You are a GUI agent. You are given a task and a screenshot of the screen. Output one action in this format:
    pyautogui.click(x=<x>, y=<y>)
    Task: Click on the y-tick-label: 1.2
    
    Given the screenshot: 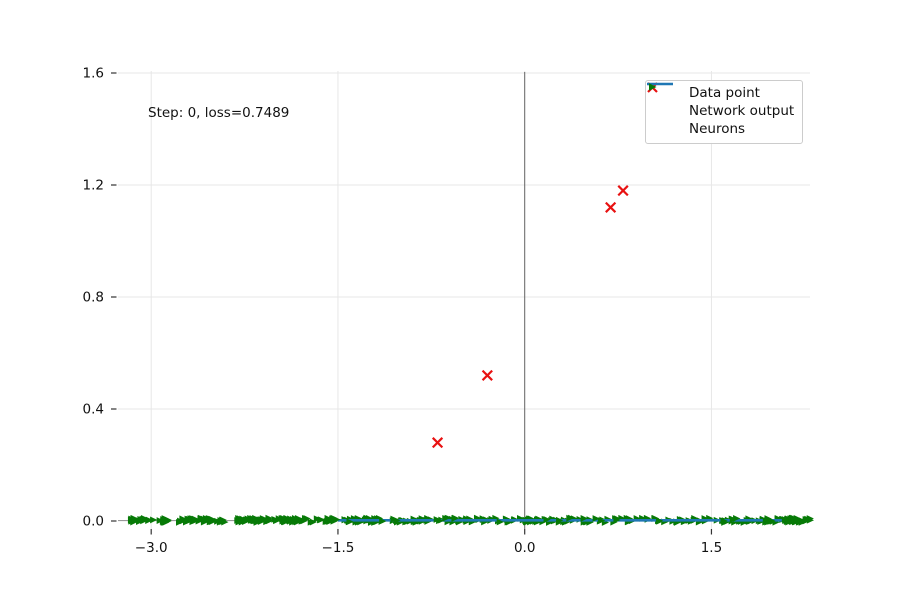 What is the action you would take?
    pyautogui.click(x=93, y=186)
    